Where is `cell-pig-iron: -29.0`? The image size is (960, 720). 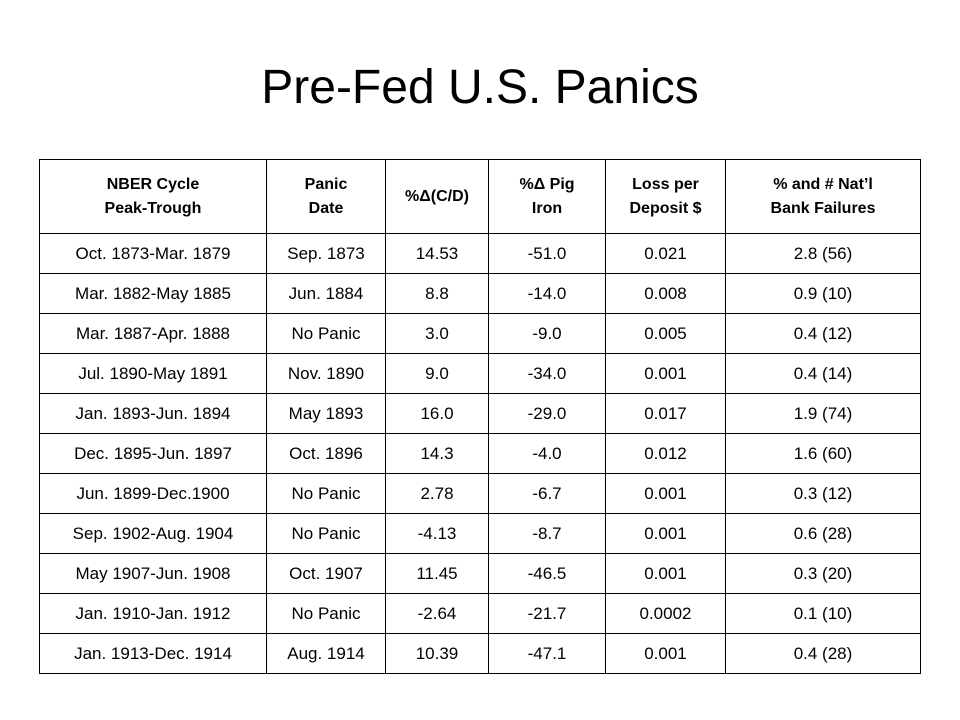
cell-pig-iron: -29.0 is located at coordinates (547, 413).